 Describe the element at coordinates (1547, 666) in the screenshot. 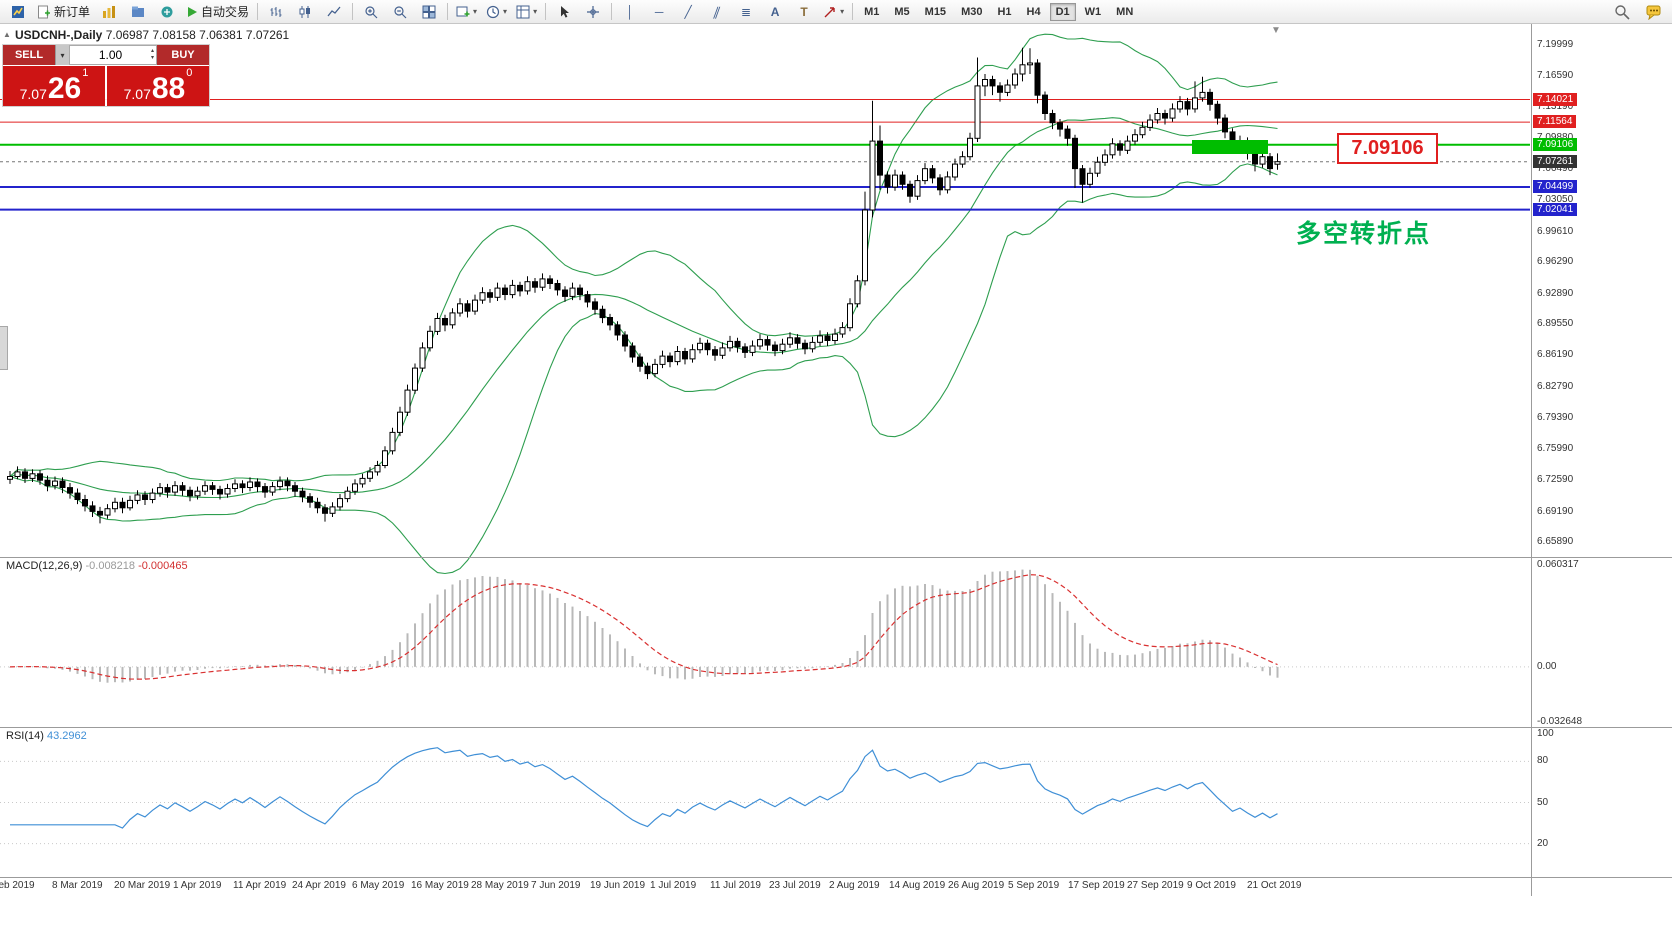

I see `price-tick: 0.00` at that location.